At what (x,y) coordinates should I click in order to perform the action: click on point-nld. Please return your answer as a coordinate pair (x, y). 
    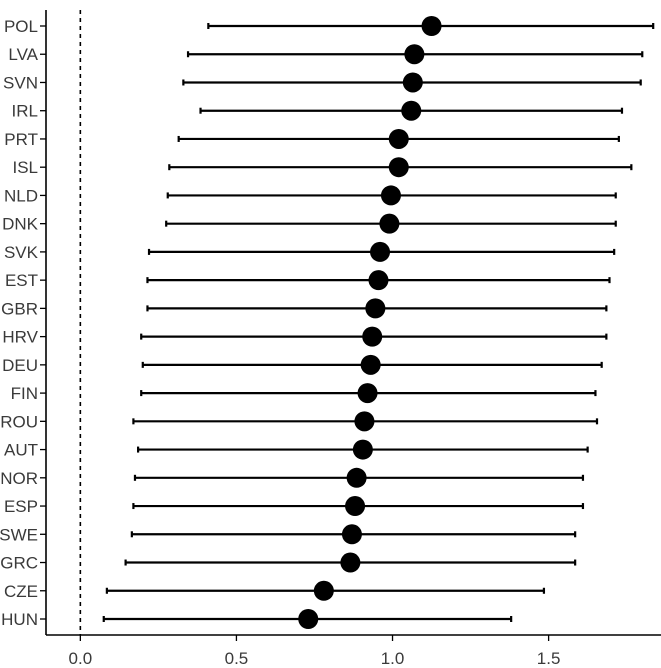
    Looking at the image, I should click on (390, 195).